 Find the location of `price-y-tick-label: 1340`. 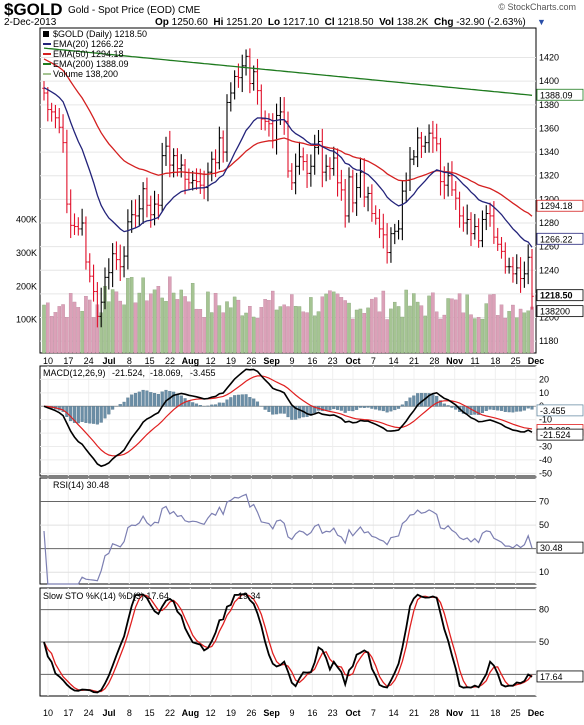

price-y-tick-label: 1340 is located at coordinates (549, 152).